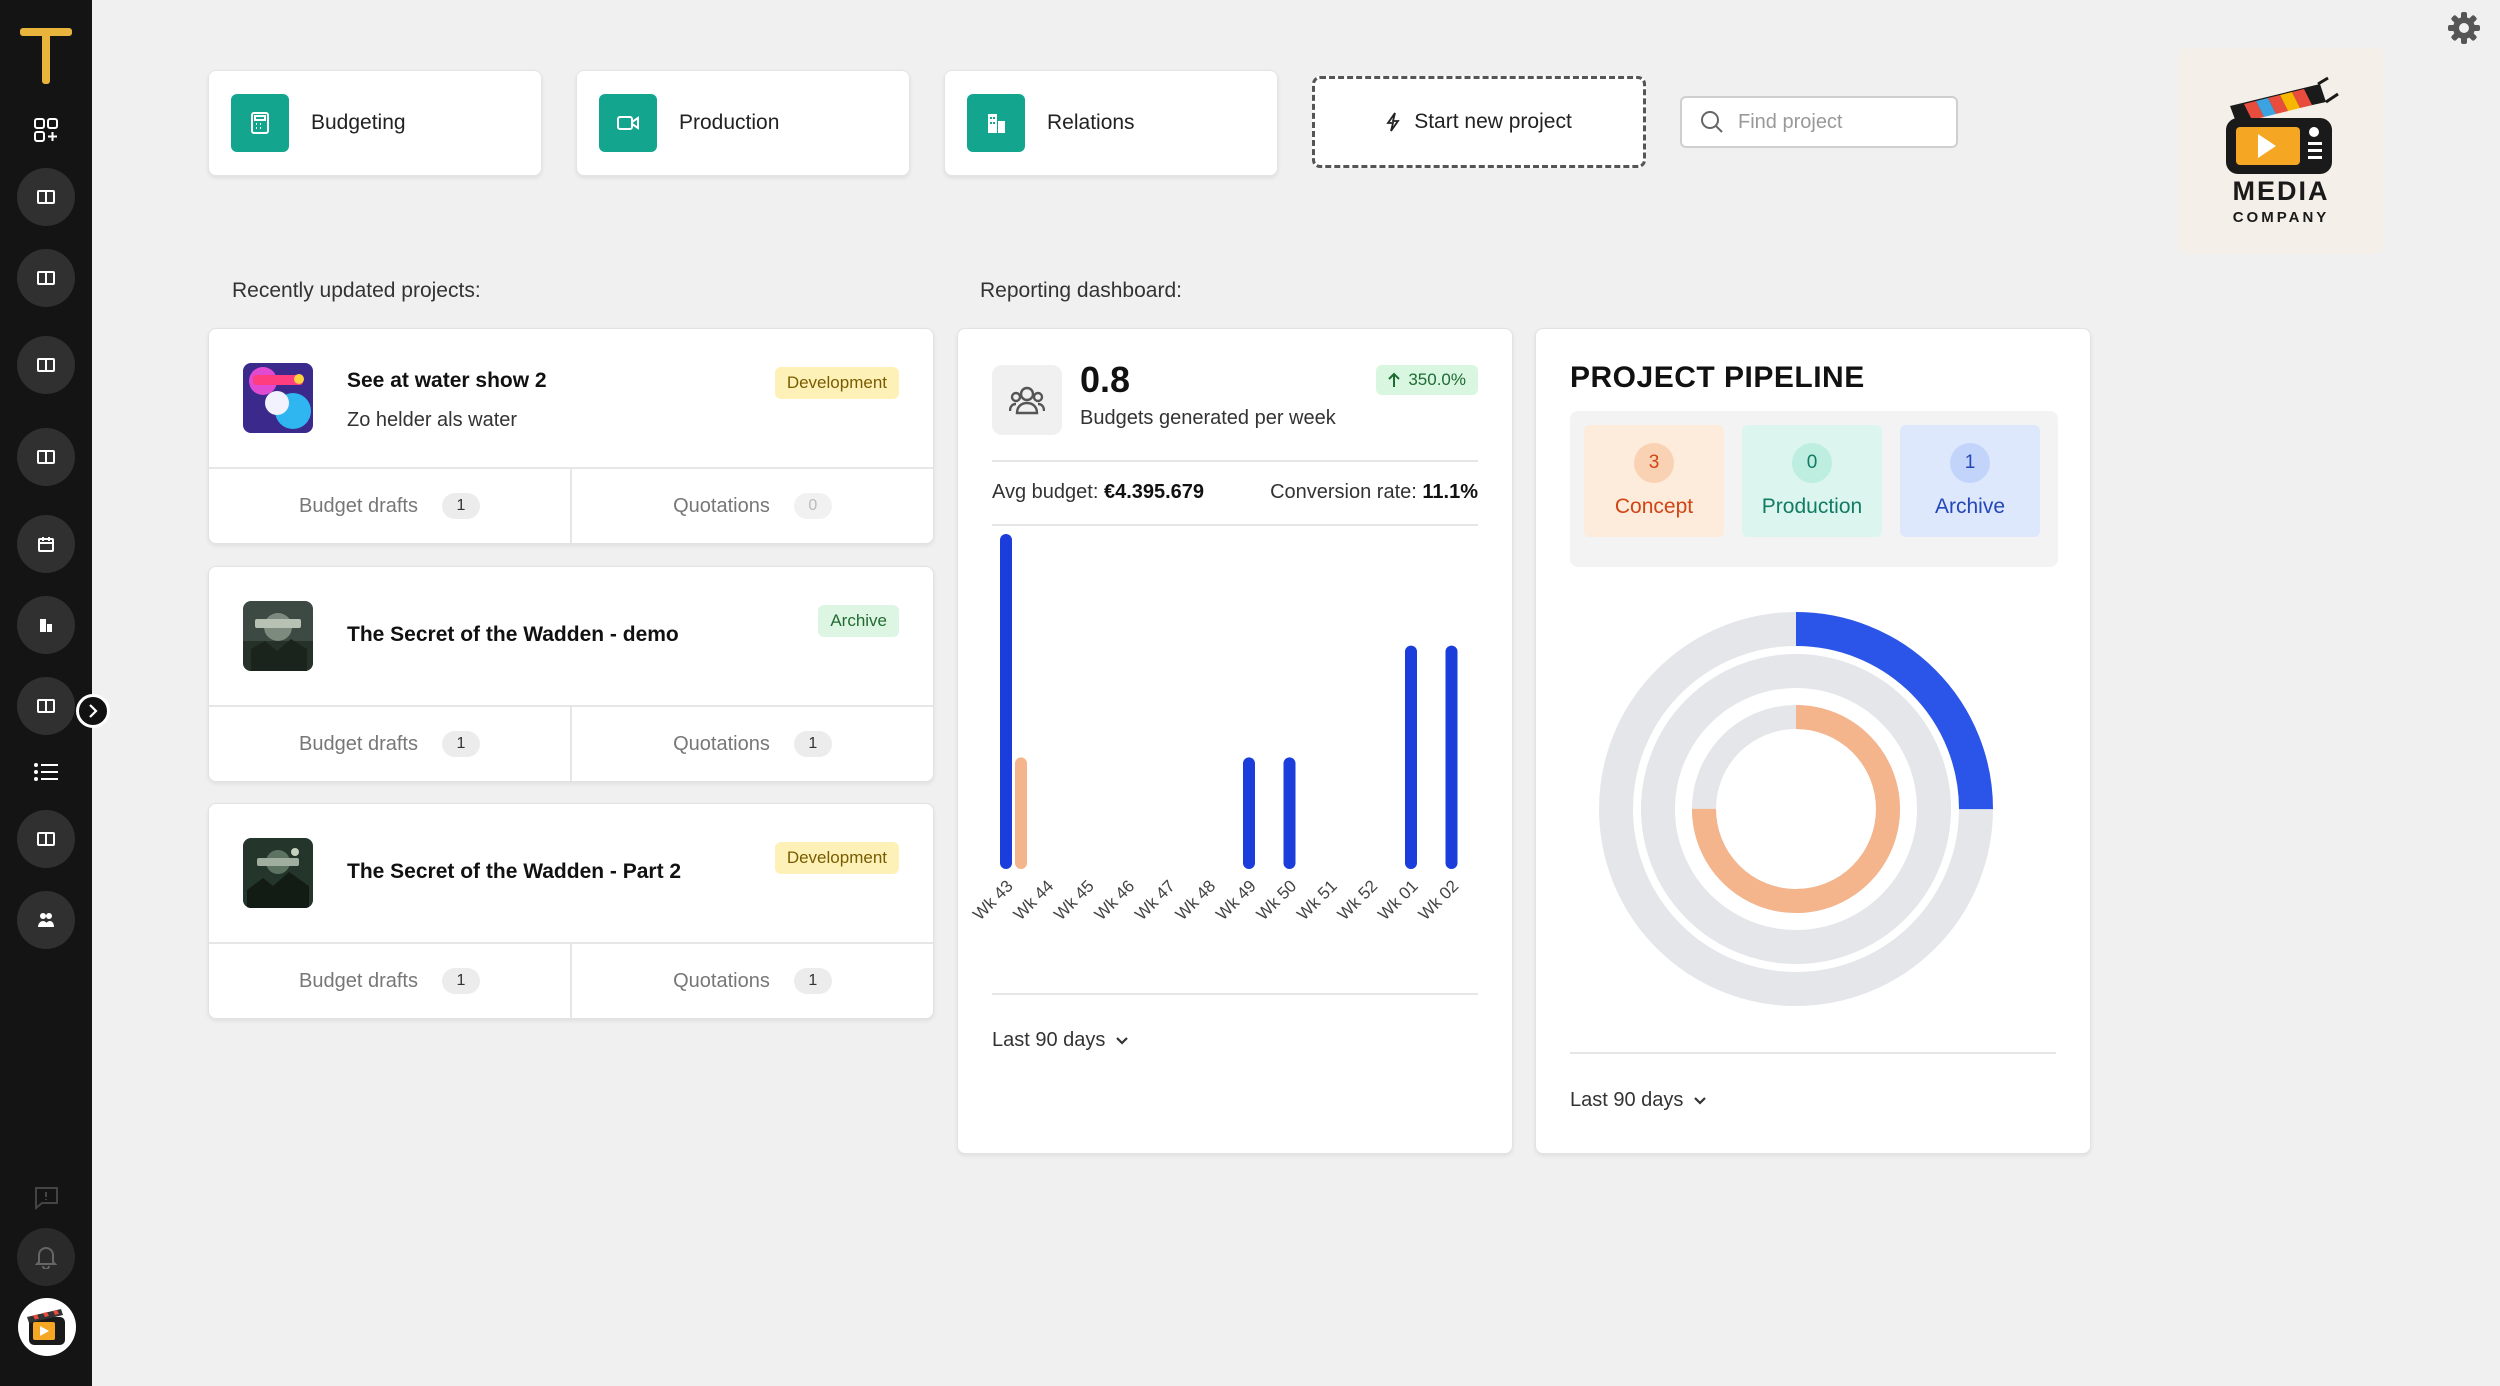 This screenshot has width=2500, height=1386. What do you see at coordinates (1638, 1100) in the screenshot?
I see `pipeline-period-dropdown: Last 90 days` at bounding box center [1638, 1100].